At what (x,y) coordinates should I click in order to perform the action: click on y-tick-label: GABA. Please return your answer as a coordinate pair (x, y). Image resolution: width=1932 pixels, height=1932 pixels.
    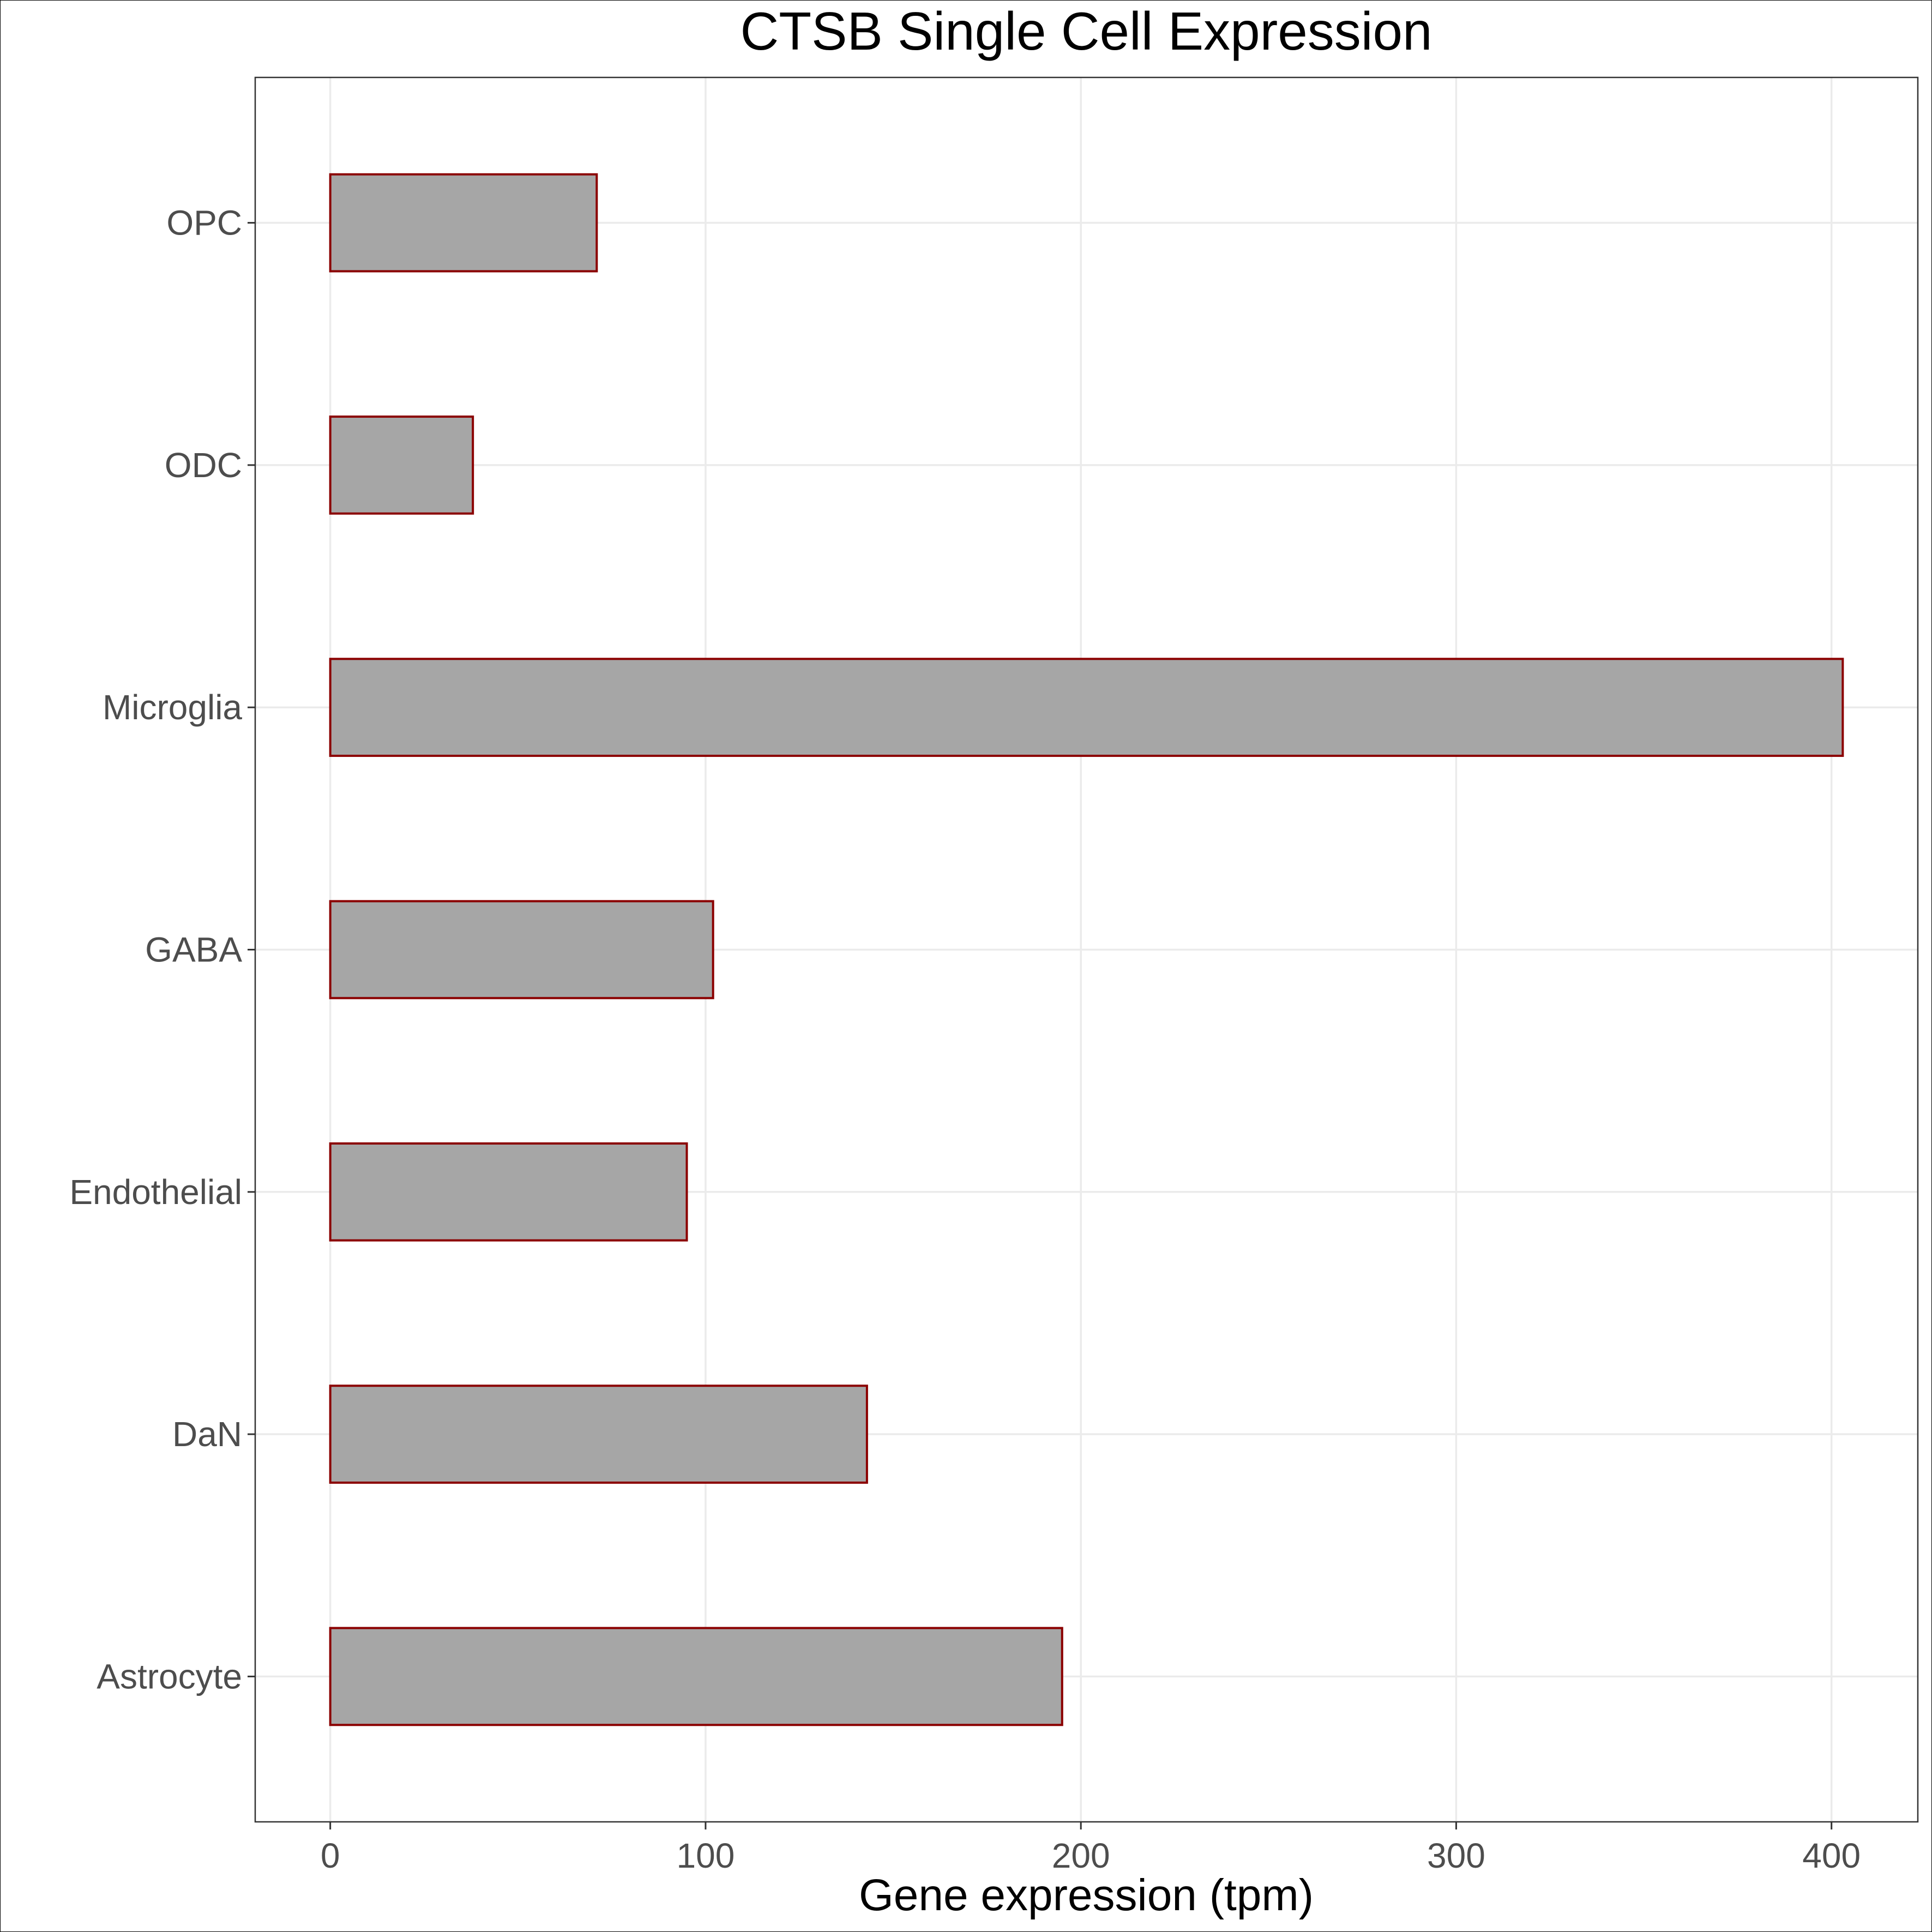
    Looking at the image, I should click on (193, 950).